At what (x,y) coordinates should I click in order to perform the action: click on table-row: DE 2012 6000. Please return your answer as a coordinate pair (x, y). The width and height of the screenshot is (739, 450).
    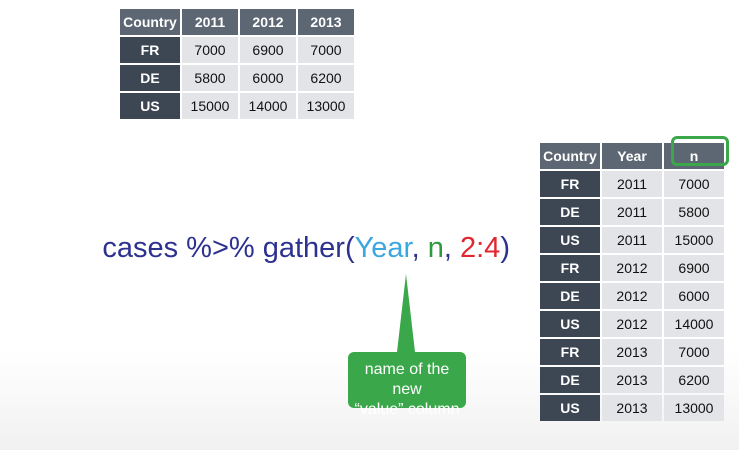
    Looking at the image, I should click on (632, 296).